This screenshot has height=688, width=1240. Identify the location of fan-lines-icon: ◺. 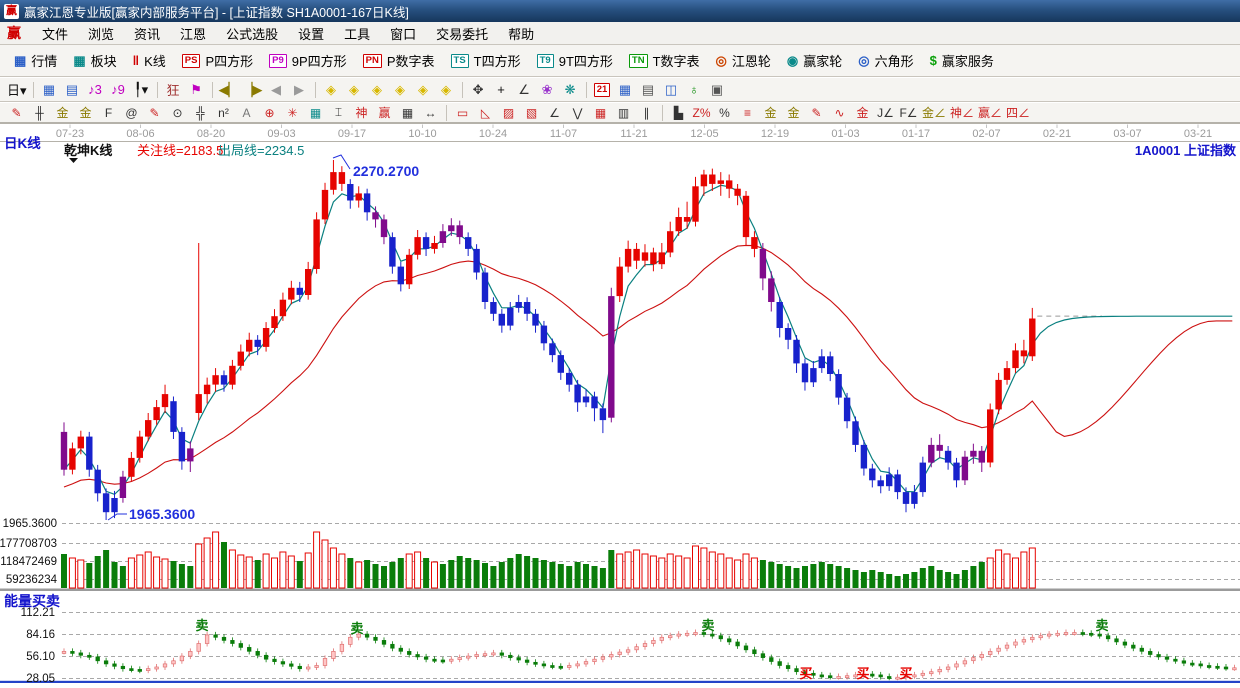
(485, 112).